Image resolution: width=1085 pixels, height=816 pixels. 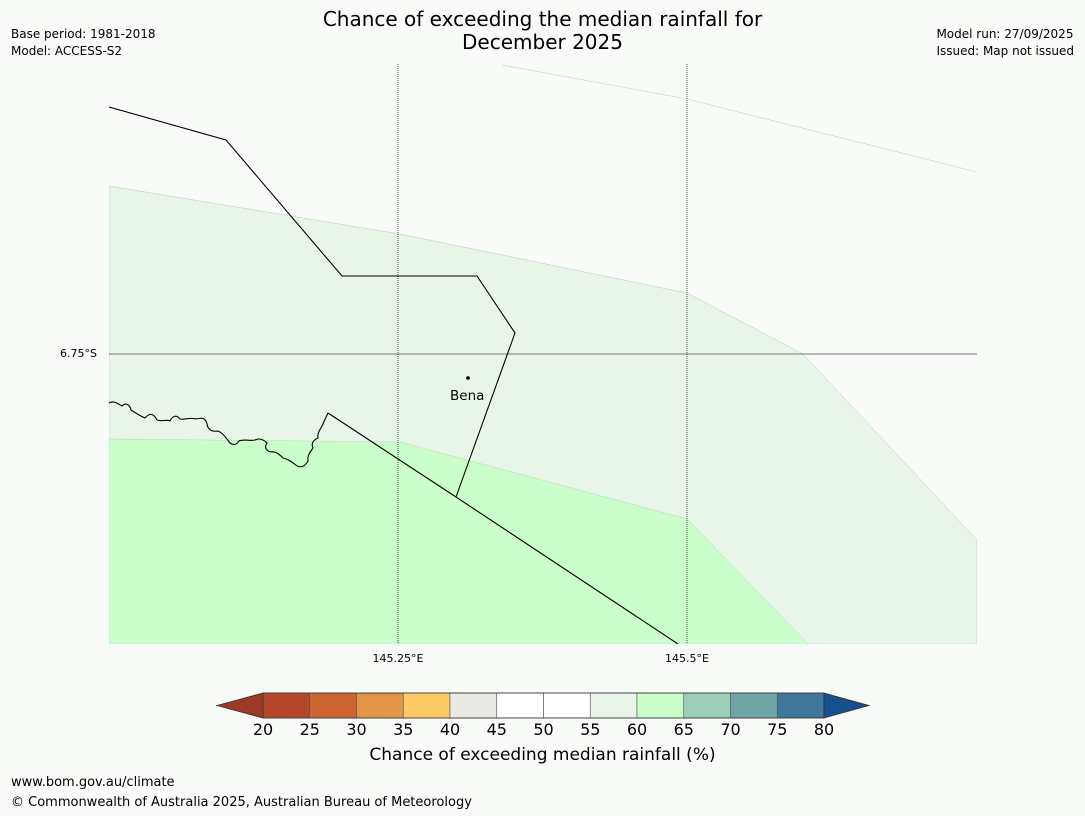 What do you see at coordinates (83, 34) in the screenshot?
I see `base-period: Base period: 1981-2018` at bounding box center [83, 34].